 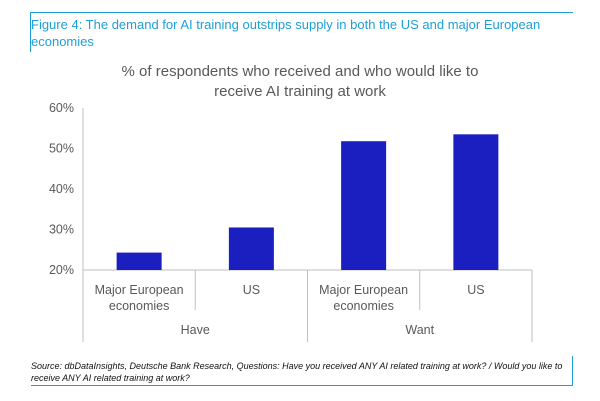 What do you see at coordinates (302, 385) in the screenshot?
I see `bottom-rule` at bounding box center [302, 385].